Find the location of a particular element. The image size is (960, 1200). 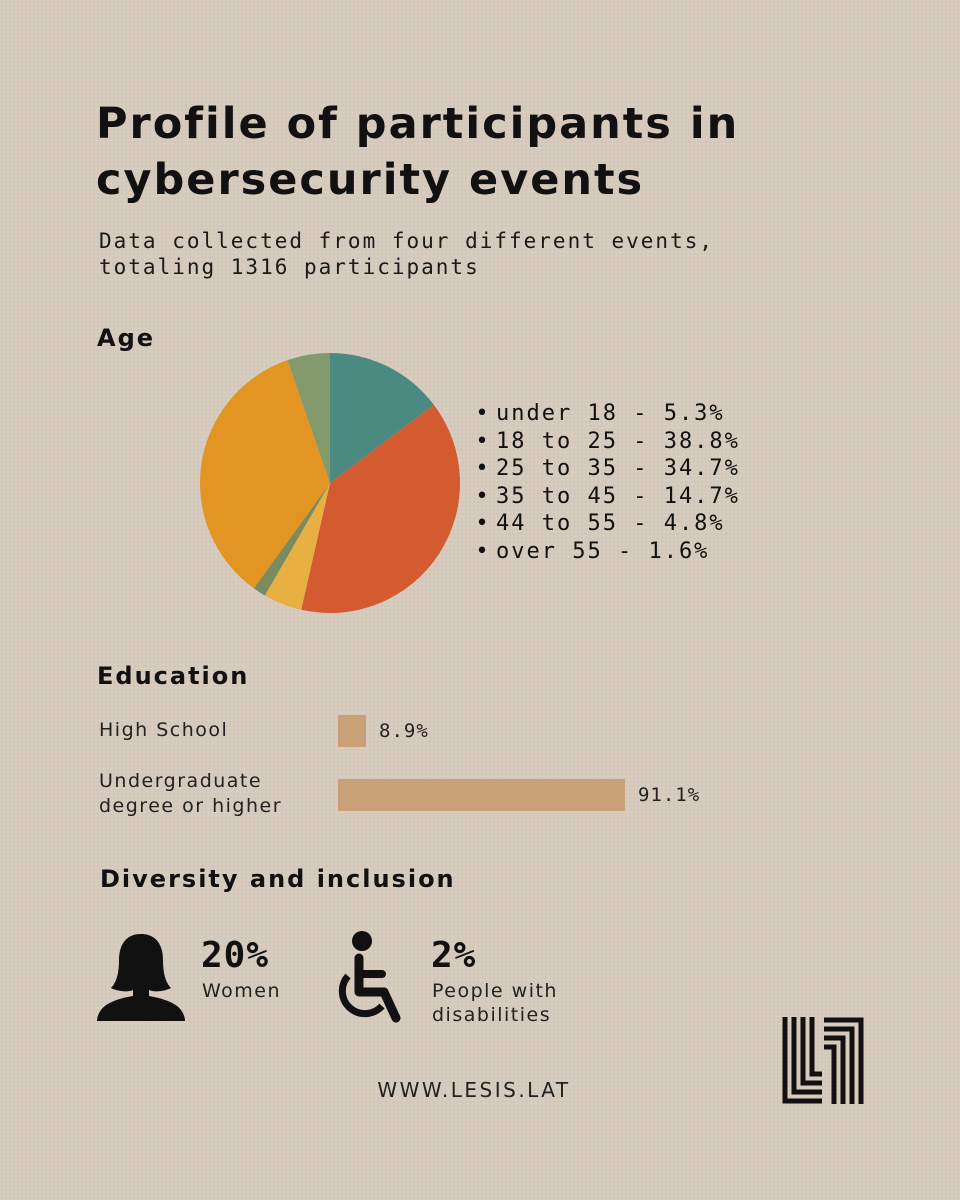

legend-item-25-to-35: 25 to 35 - 34.7% is located at coordinates (605, 469).